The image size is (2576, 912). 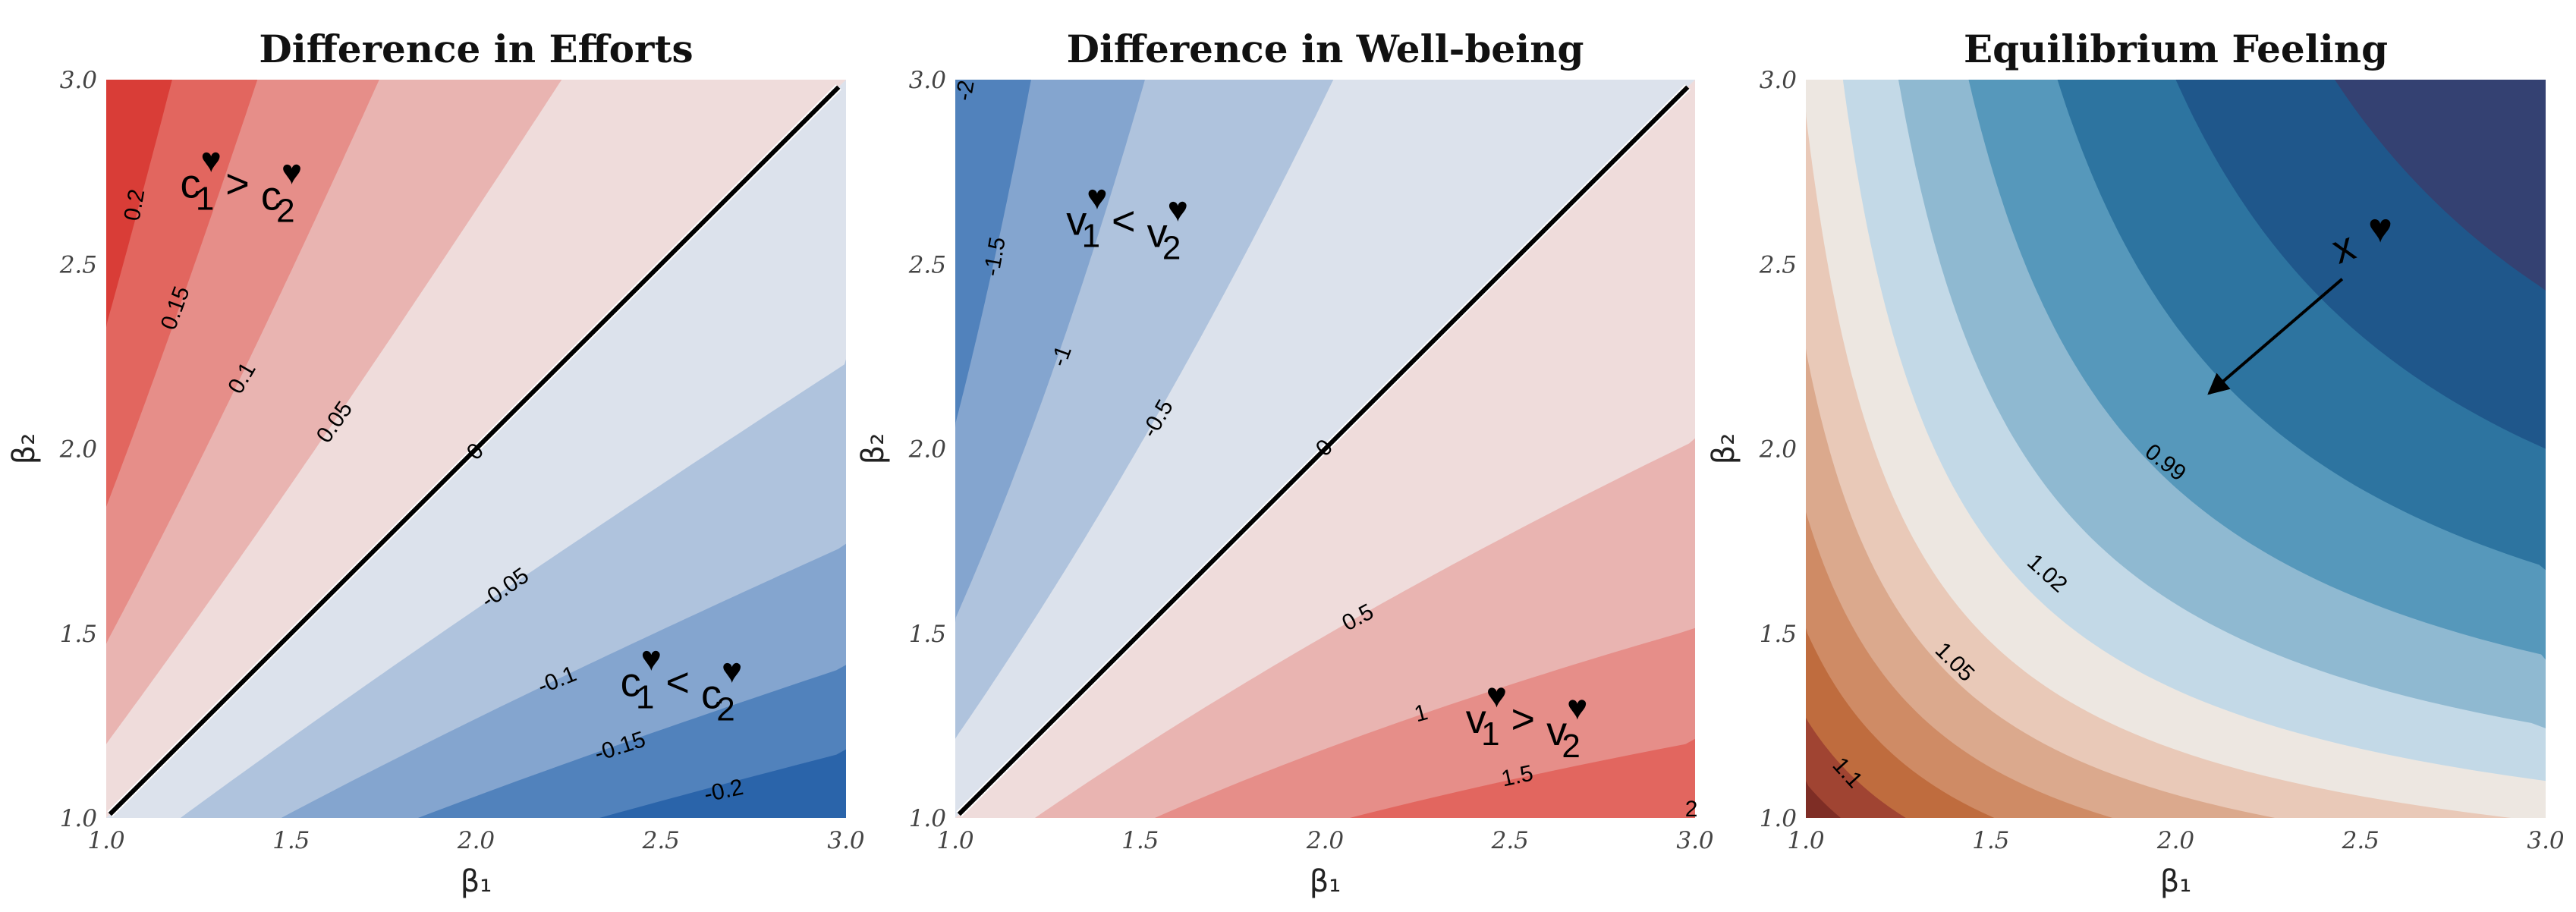 What do you see at coordinates (2275, 336) in the screenshot?
I see `direction-arrow` at bounding box center [2275, 336].